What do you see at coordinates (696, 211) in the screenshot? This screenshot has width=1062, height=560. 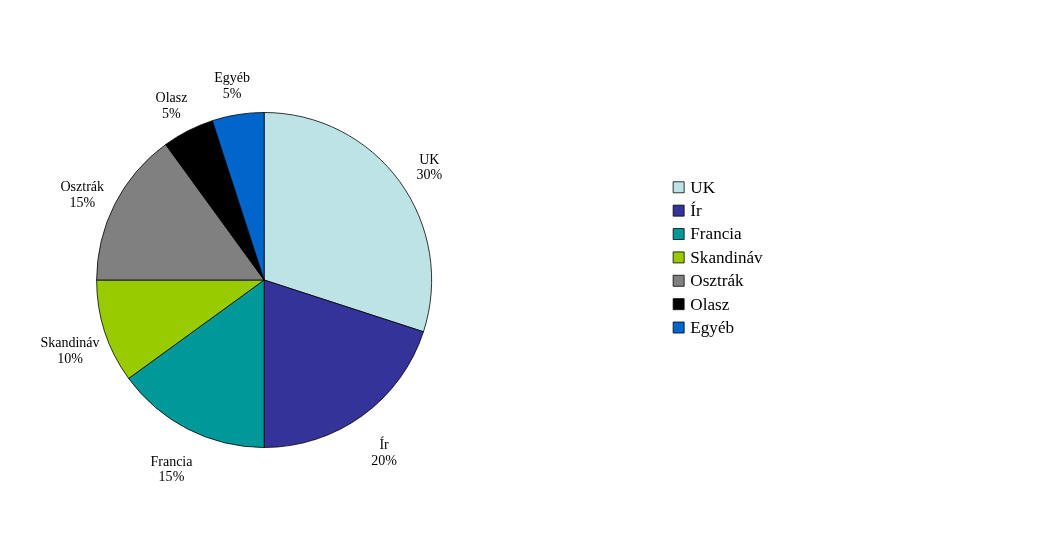 I see `legend-label: Ír` at bounding box center [696, 211].